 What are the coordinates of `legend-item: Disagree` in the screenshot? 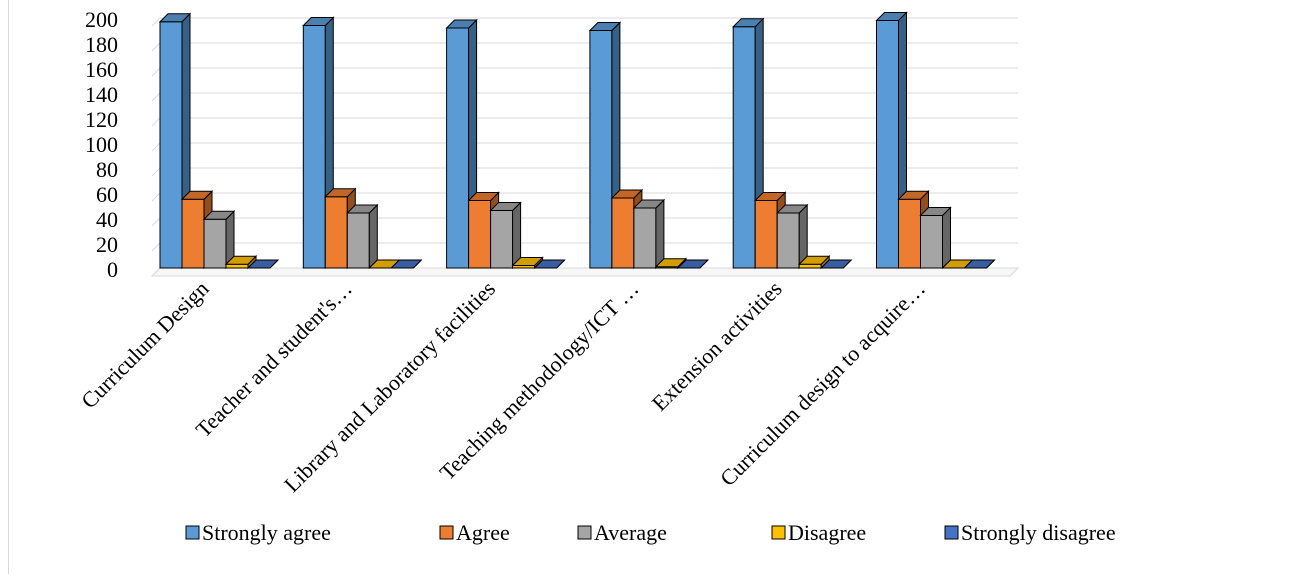 It's located at (818, 532).